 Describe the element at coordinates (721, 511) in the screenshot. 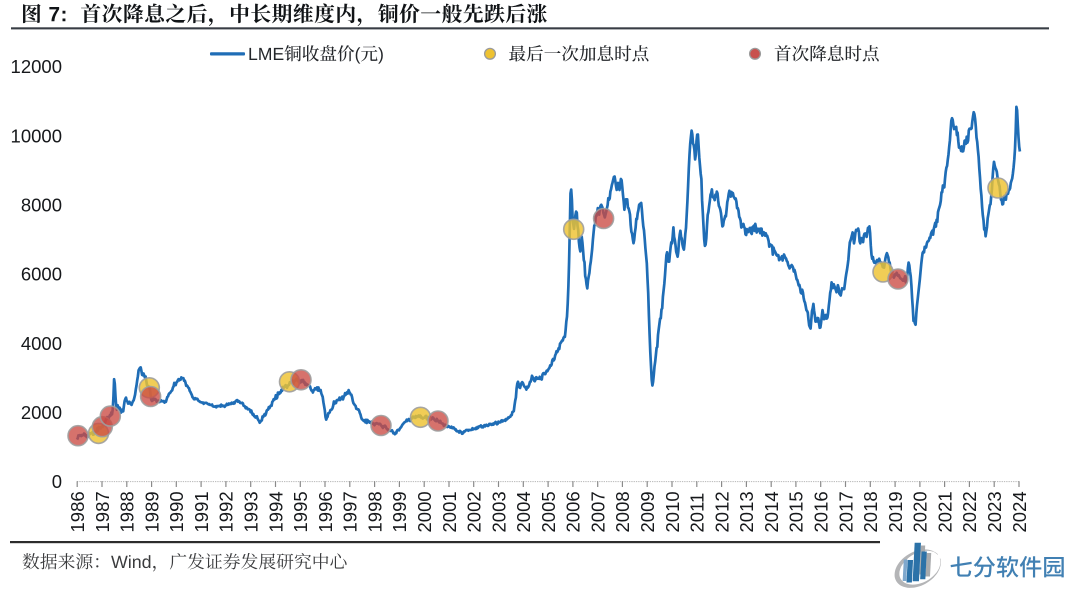

I see `svg-text: 2012` at that location.